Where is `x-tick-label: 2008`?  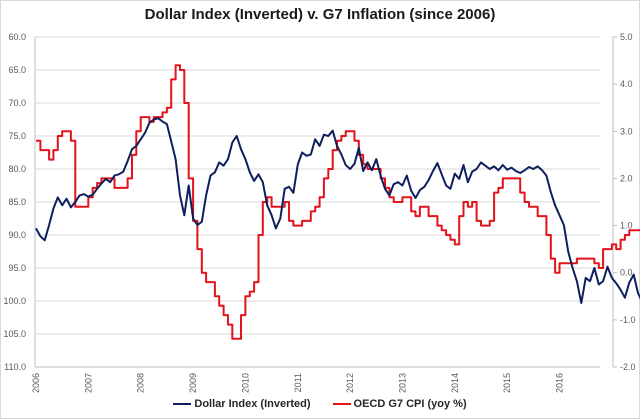 x-tick-label: 2008 is located at coordinates (141, 383).